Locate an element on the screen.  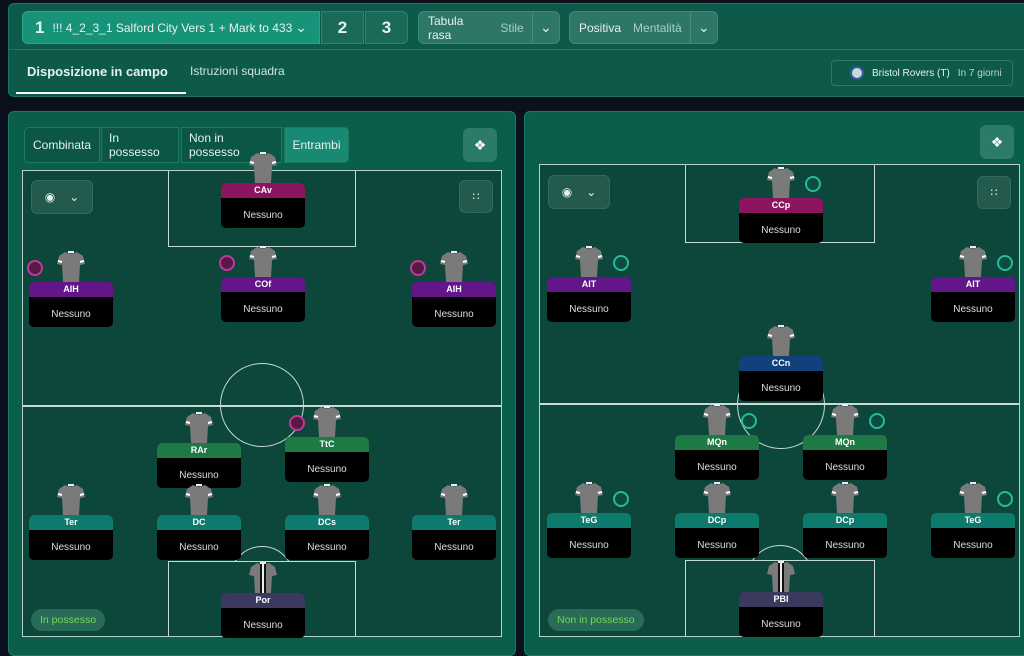
player-card: CCn Nessuno is located at coordinates (781, 363).